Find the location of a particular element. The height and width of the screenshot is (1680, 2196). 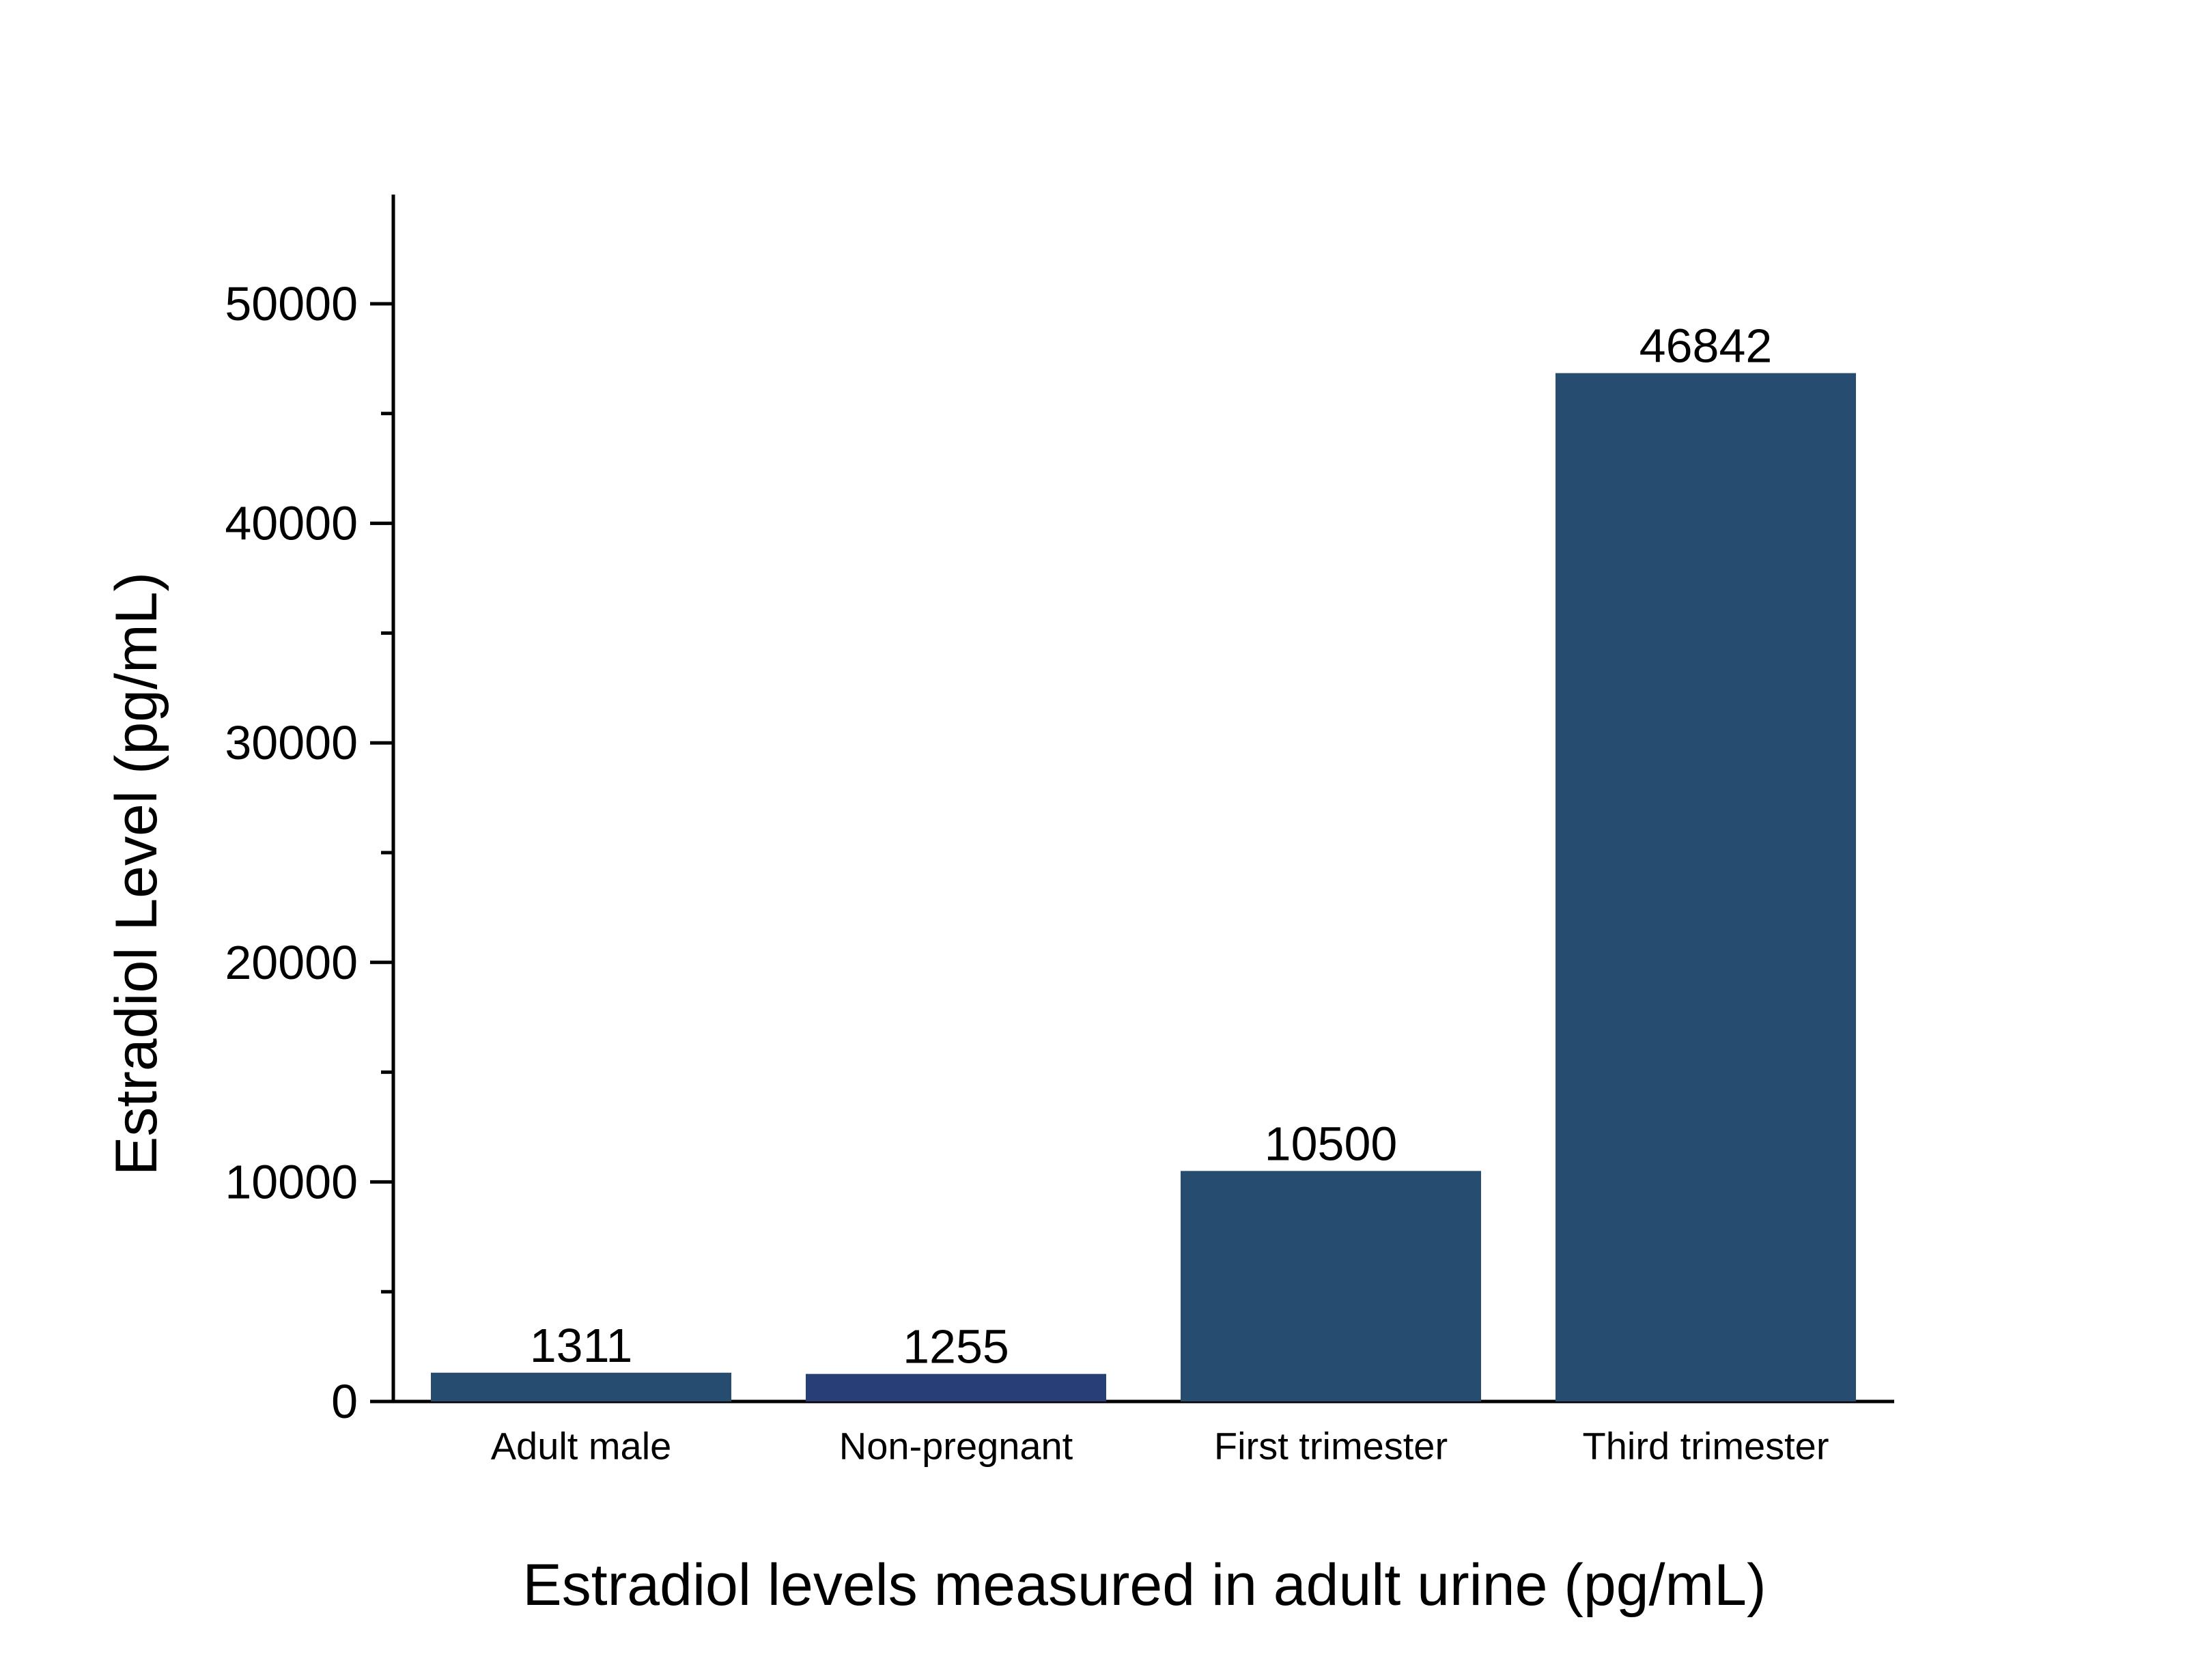

data-label: 1255 is located at coordinates (956, 1346).